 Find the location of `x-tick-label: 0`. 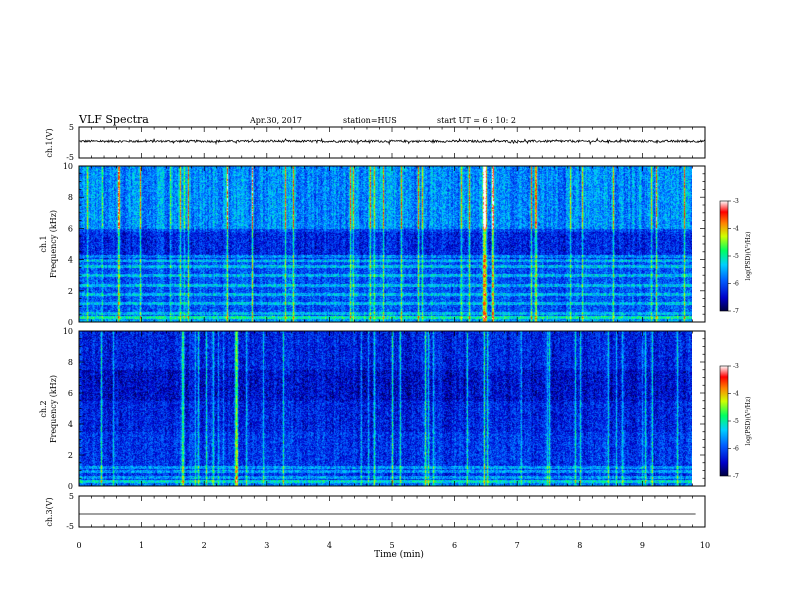

x-tick-label: 0 is located at coordinates (78, 545).